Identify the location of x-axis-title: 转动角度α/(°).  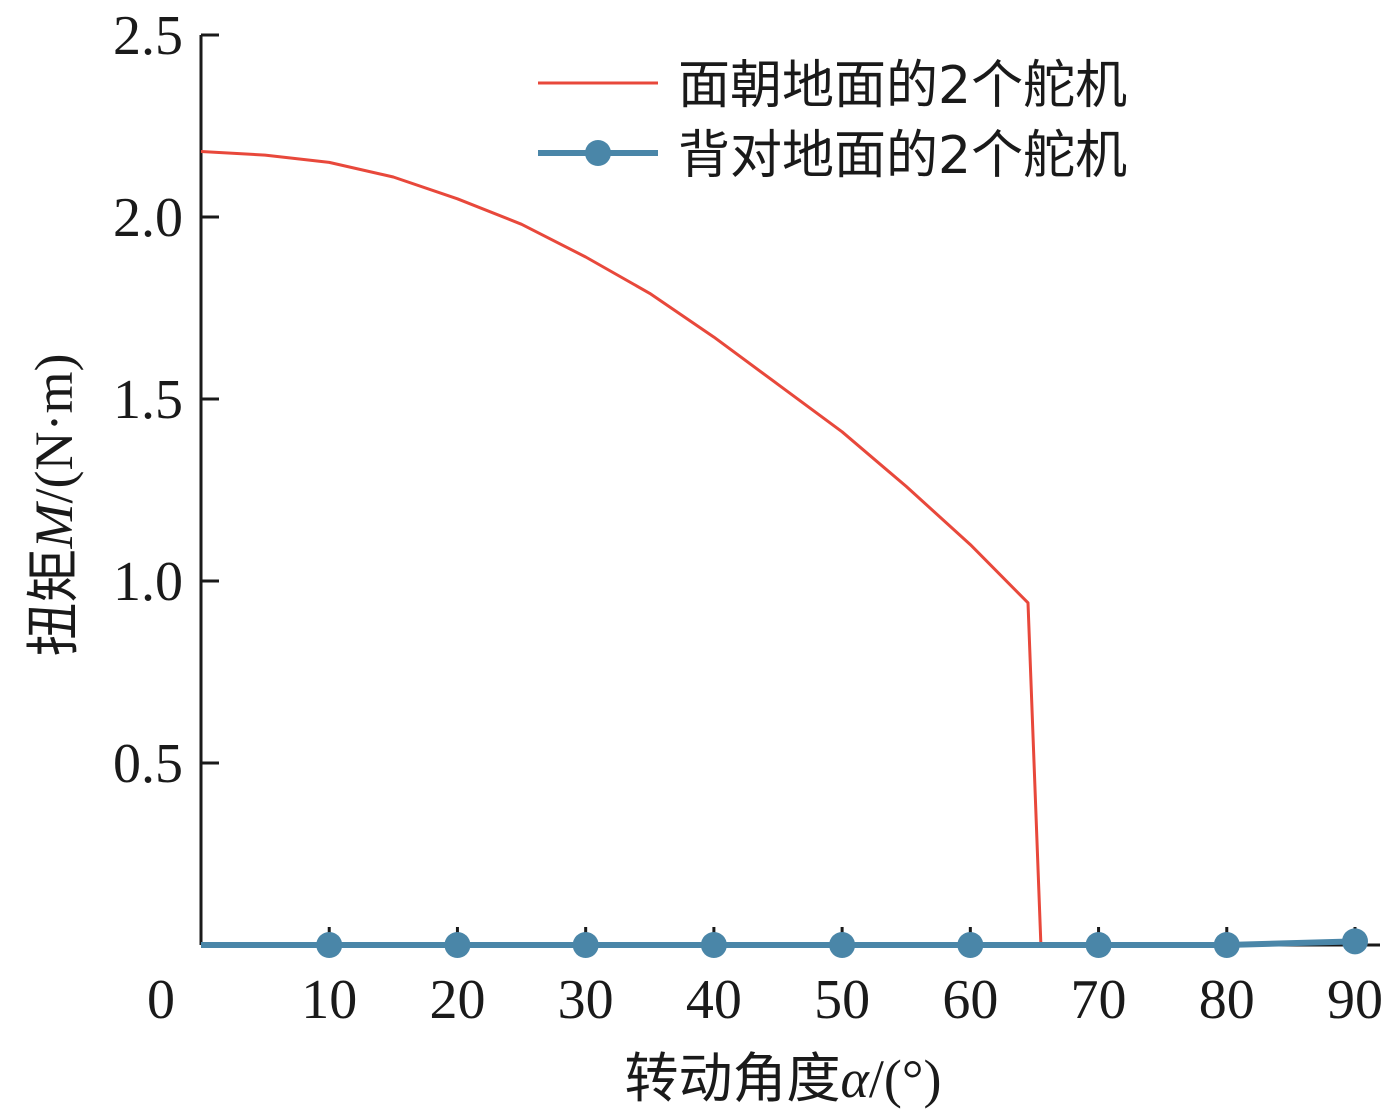
(783, 1078).